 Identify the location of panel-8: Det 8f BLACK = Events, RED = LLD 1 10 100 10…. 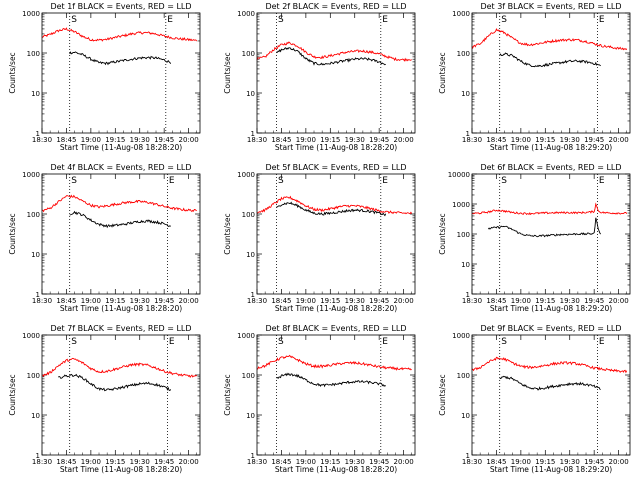
(319, 399).